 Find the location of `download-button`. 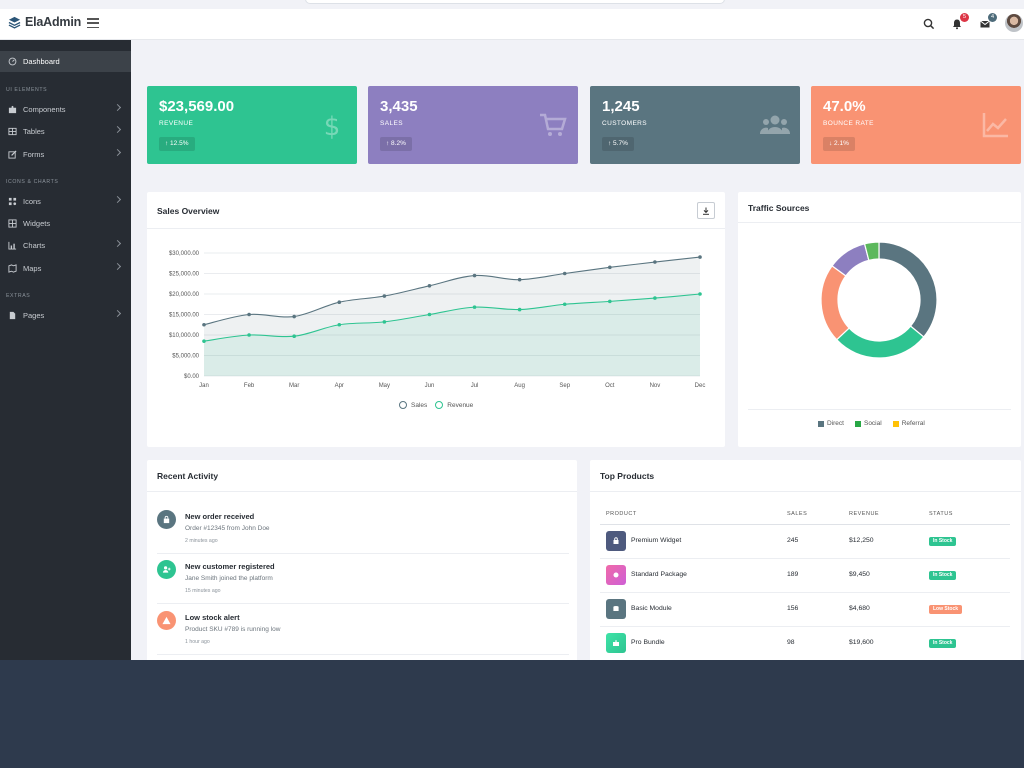

download-button is located at coordinates (706, 210).